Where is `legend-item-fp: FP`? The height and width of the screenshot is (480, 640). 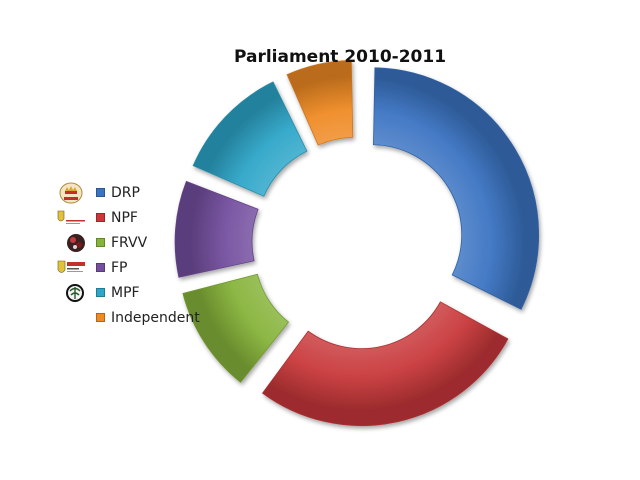 legend-item-fp: FP is located at coordinates (128, 267).